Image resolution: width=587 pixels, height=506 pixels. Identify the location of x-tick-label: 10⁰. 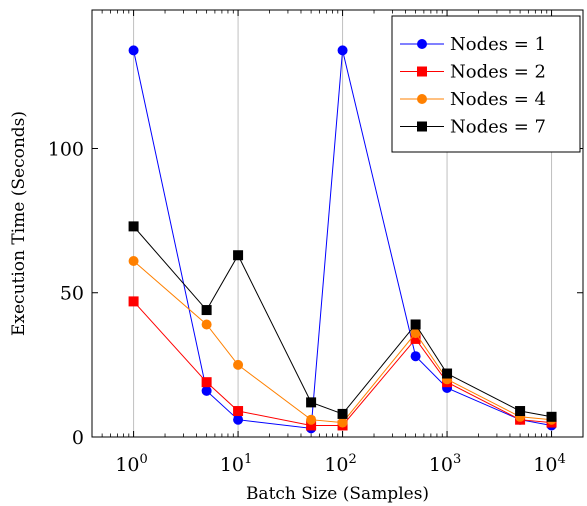
(131, 464).